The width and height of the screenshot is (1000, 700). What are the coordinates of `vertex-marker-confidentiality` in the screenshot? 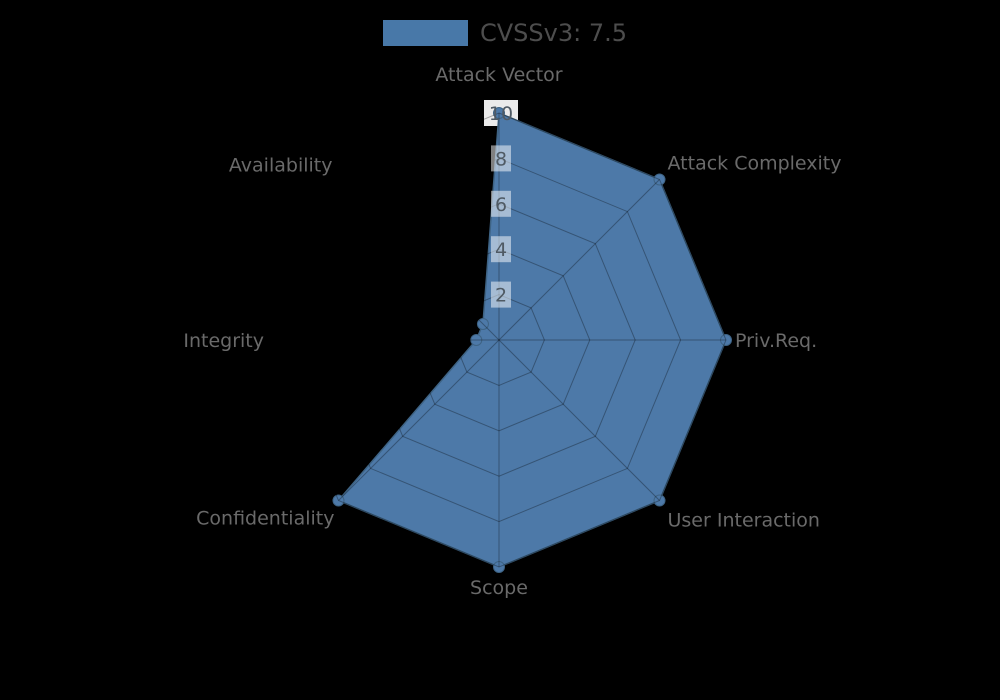 It's located at (338, 500).